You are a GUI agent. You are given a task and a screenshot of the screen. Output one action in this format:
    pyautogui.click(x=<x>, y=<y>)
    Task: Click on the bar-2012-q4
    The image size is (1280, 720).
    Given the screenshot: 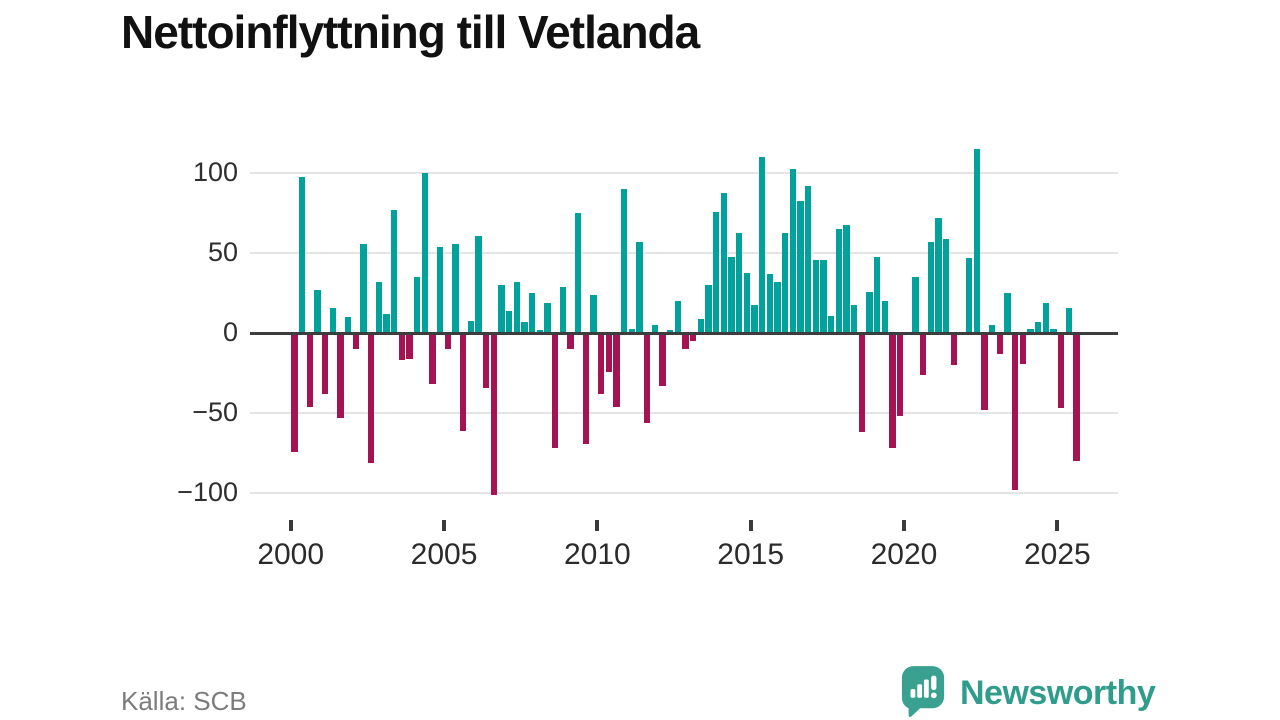 What is the action you would take?
    pyautogui.click(x=685, y=341)
    